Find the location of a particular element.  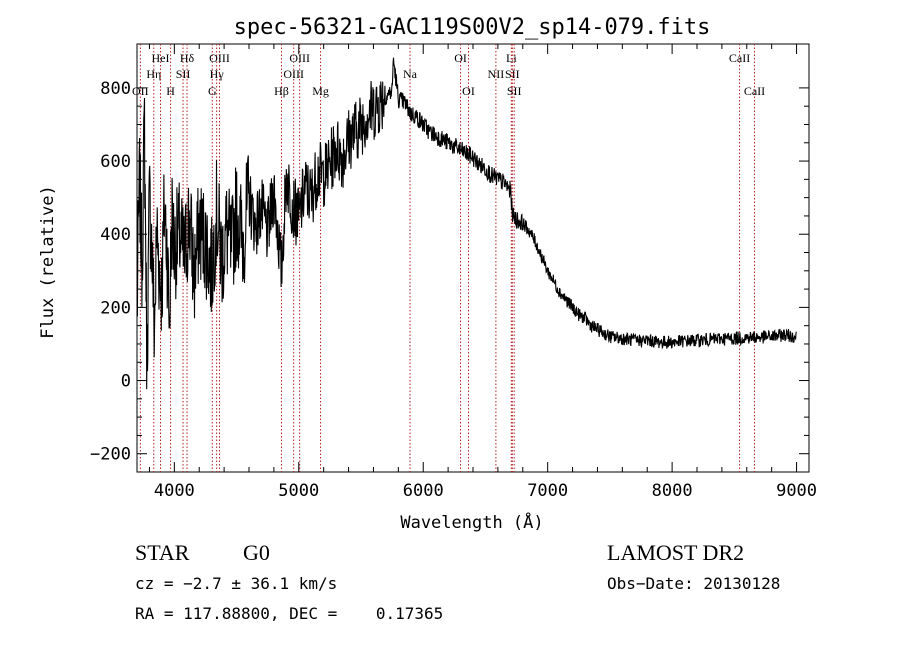

chart-title: spec-56321-GAC119S00V2_sp14-079.fits is located at coordinates (472, 27).